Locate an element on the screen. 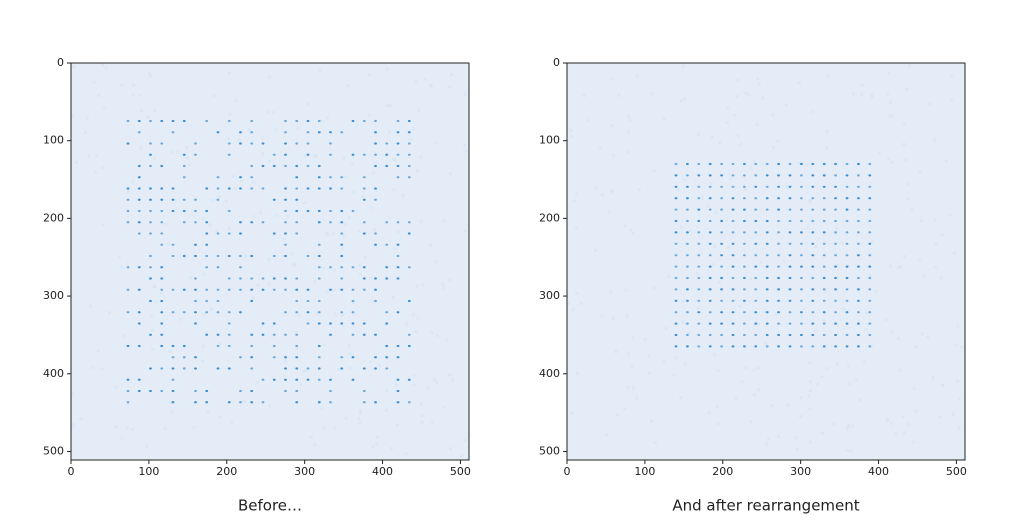  x-tick-label: 0 is located at coordinates (567, 471).